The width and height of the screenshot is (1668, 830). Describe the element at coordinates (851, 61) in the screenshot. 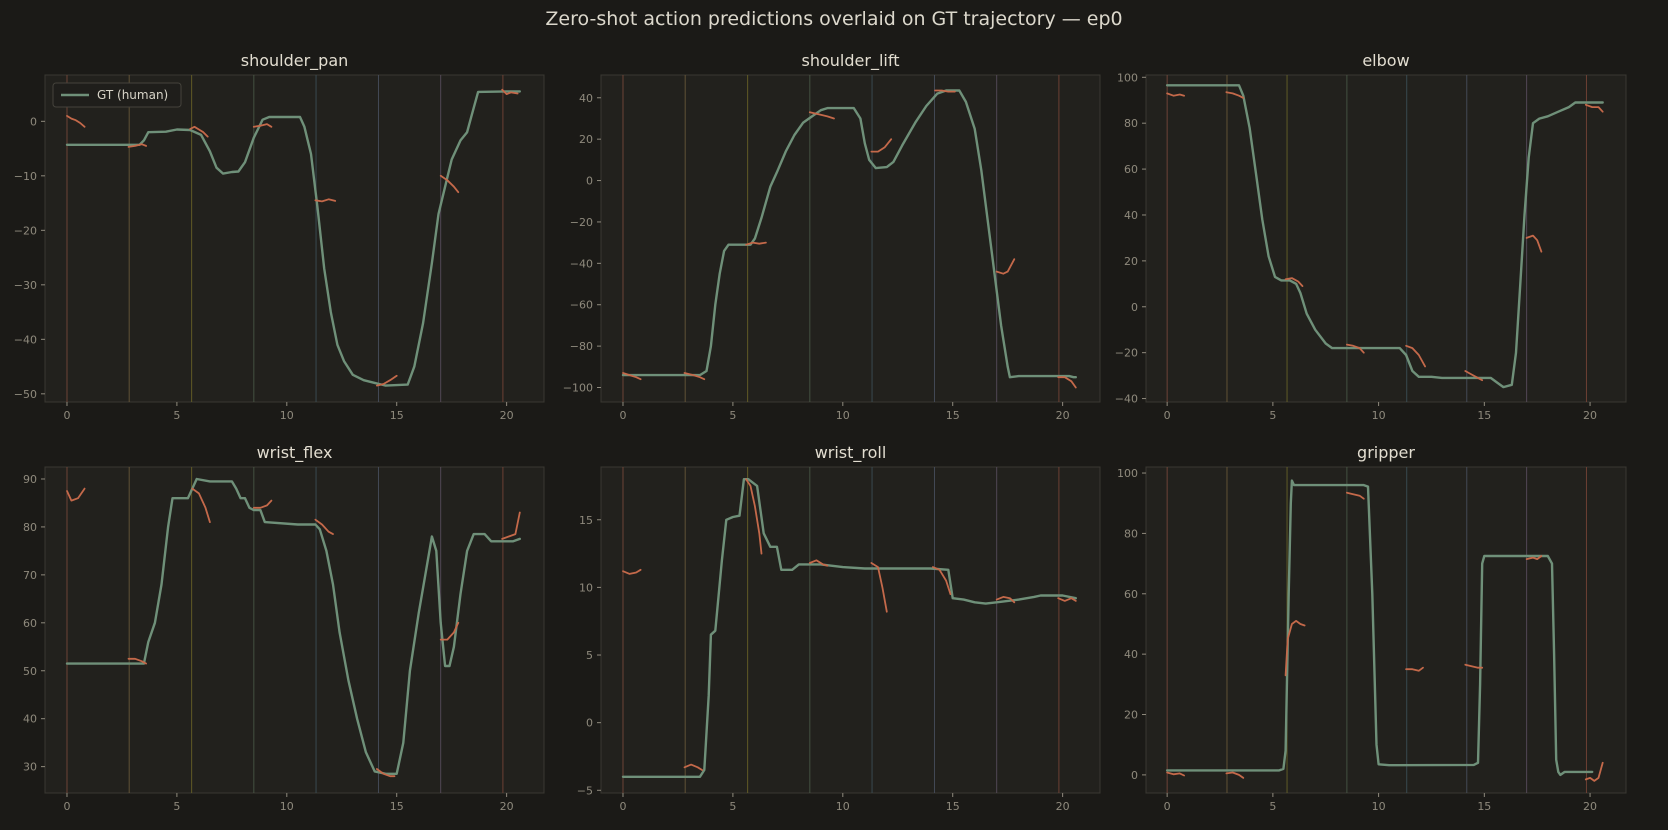

I see `subplot-title: shoulder_lift` at that location.